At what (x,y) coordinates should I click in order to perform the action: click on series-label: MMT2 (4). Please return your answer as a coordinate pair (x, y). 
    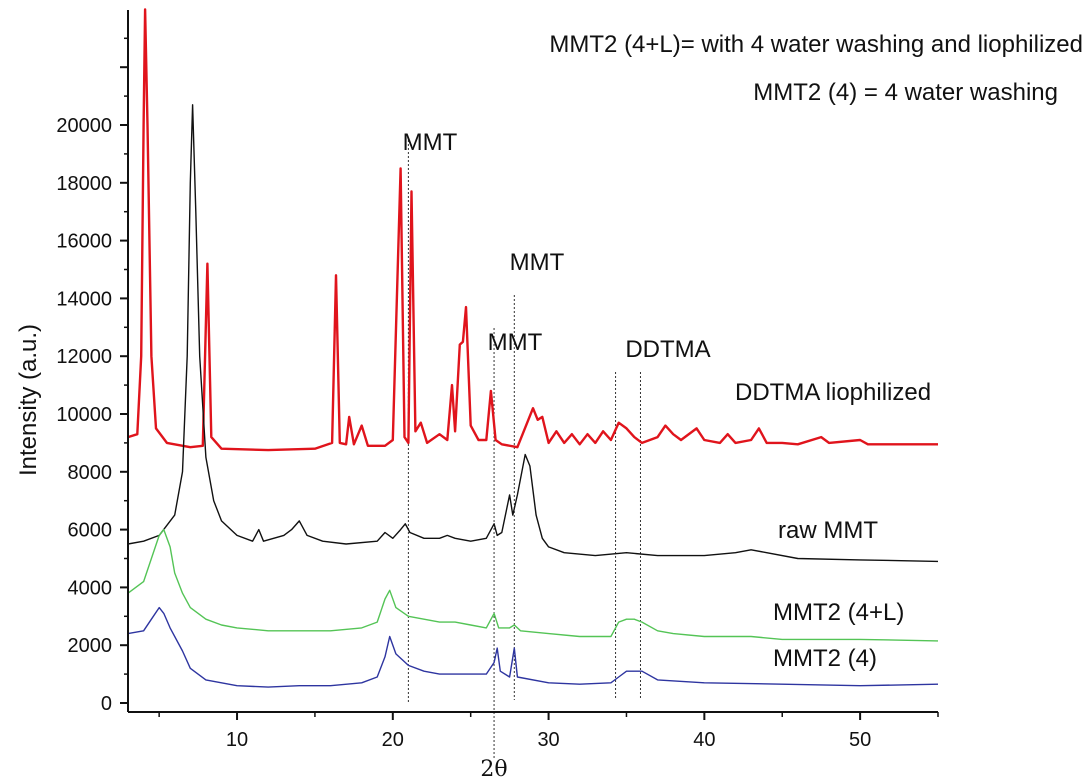
    Looking at the image, I should click on (825, 658).